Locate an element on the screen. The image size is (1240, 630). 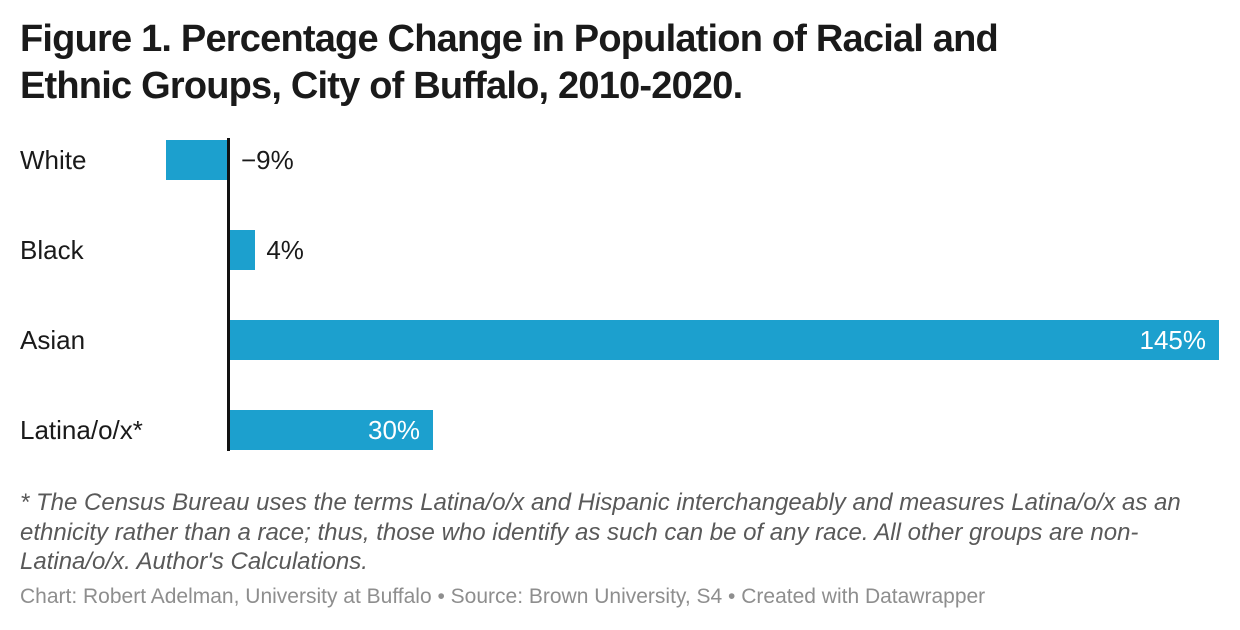
value-label: 30% is located at coordinates (394, 430).